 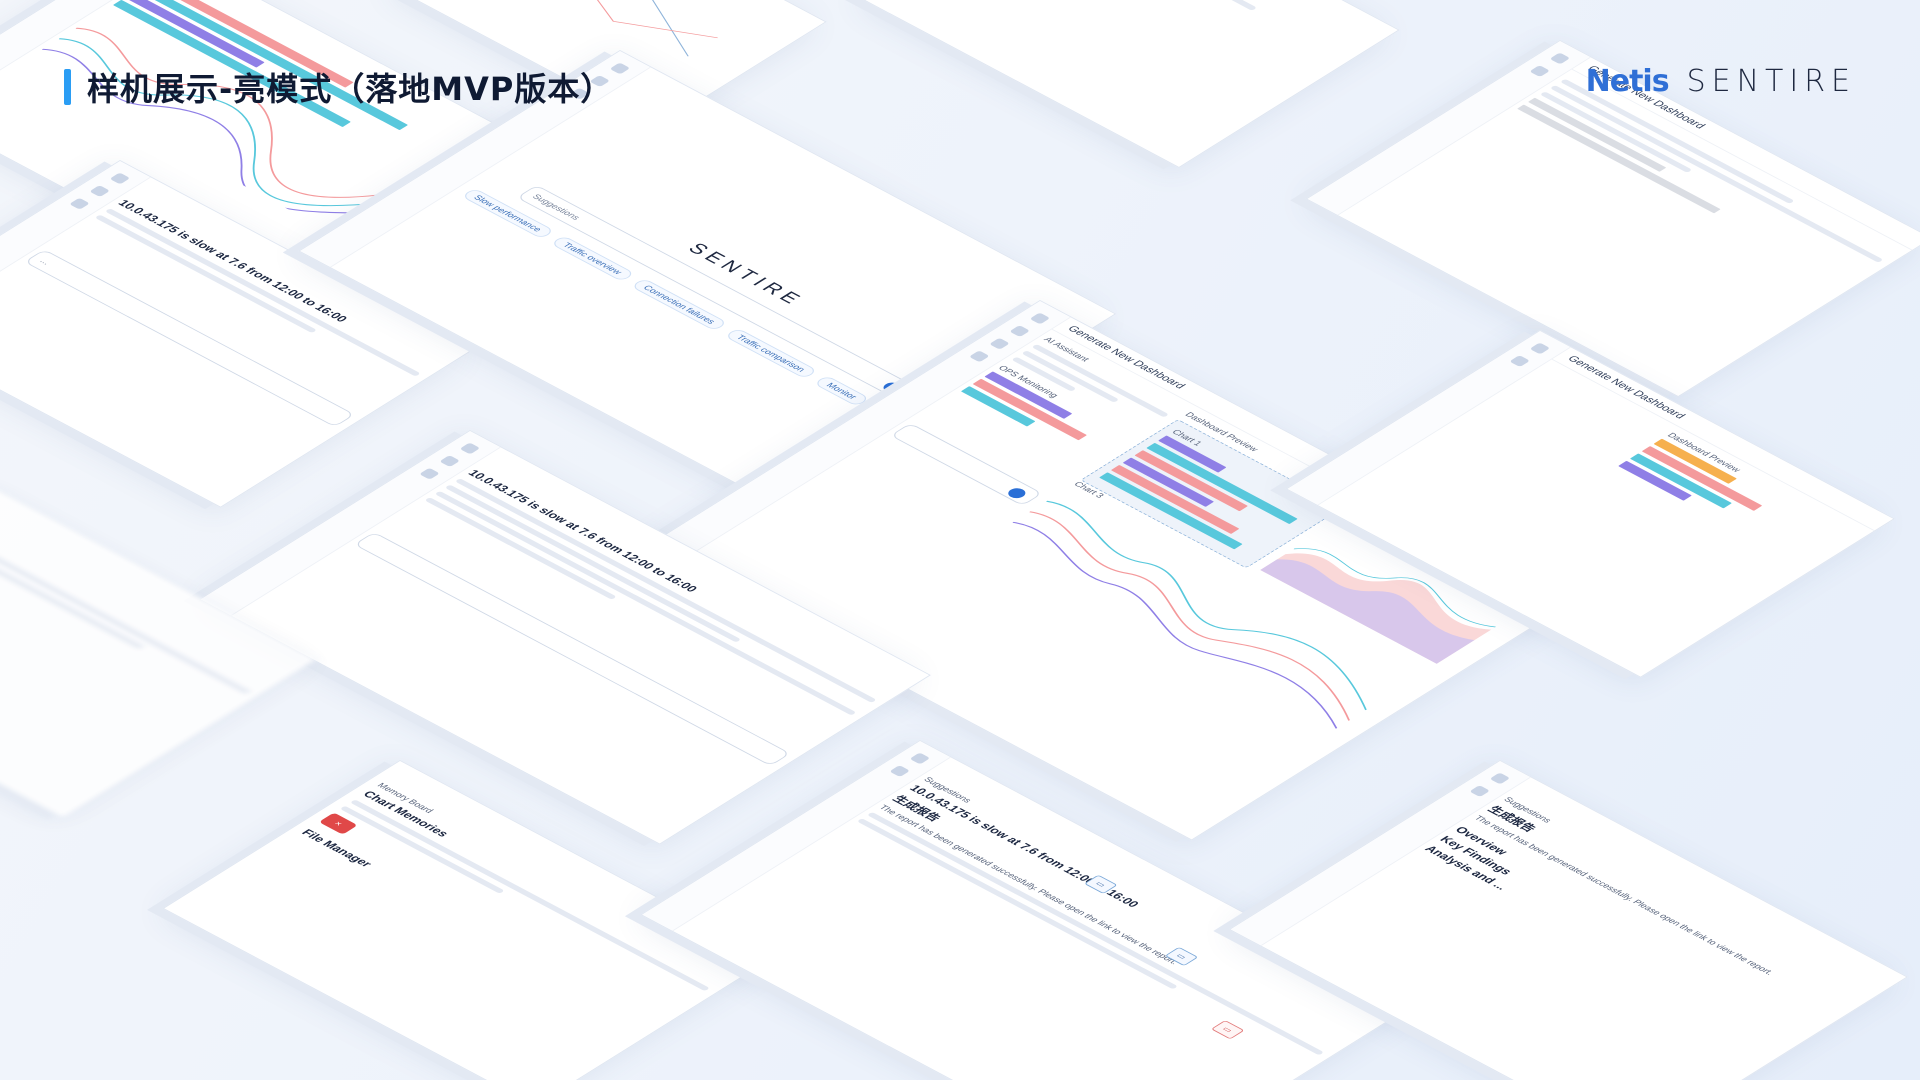 I want to click on brand-logos: Netis SENTIRE, so click(x=1721, y=81).